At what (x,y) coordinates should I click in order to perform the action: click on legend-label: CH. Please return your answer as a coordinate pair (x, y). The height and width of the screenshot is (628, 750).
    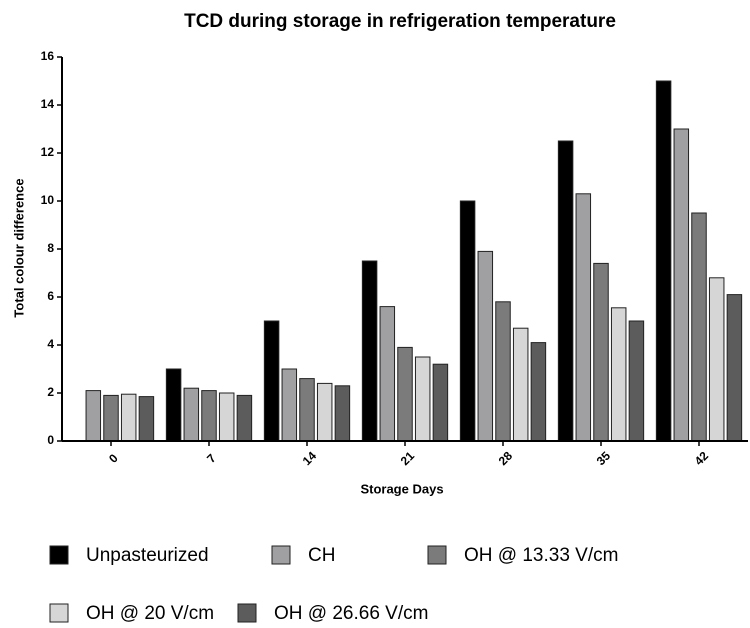
    Looking at the image, I should click on (321, 555).